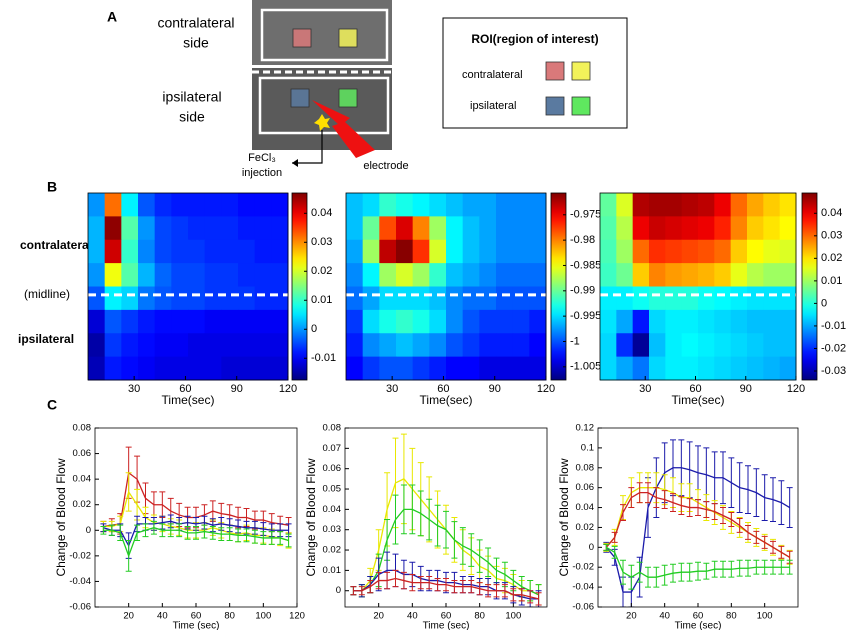 The width and height of the screenshot is (852, 630). What do you see at coordinates (493, 106) in the screenshot?
I see `legend-label: ipsilateral` at bounding box center [493, 106].